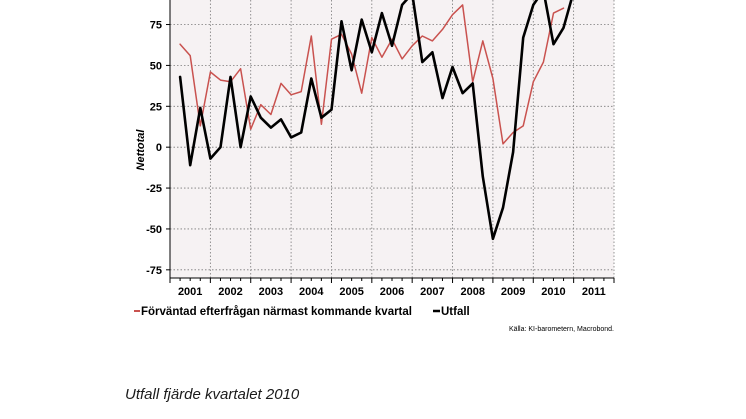  Describe the element at coordinates (159, 148) in the screenshot. I see `y-tick-label: 0` at that location.